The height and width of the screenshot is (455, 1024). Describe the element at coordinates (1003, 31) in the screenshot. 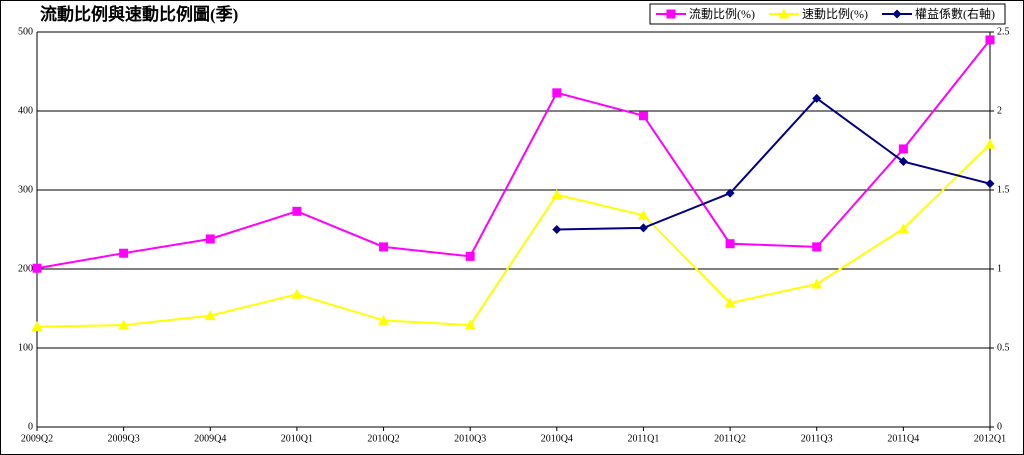

I see `y2-tick-label: 2.5` at that location.